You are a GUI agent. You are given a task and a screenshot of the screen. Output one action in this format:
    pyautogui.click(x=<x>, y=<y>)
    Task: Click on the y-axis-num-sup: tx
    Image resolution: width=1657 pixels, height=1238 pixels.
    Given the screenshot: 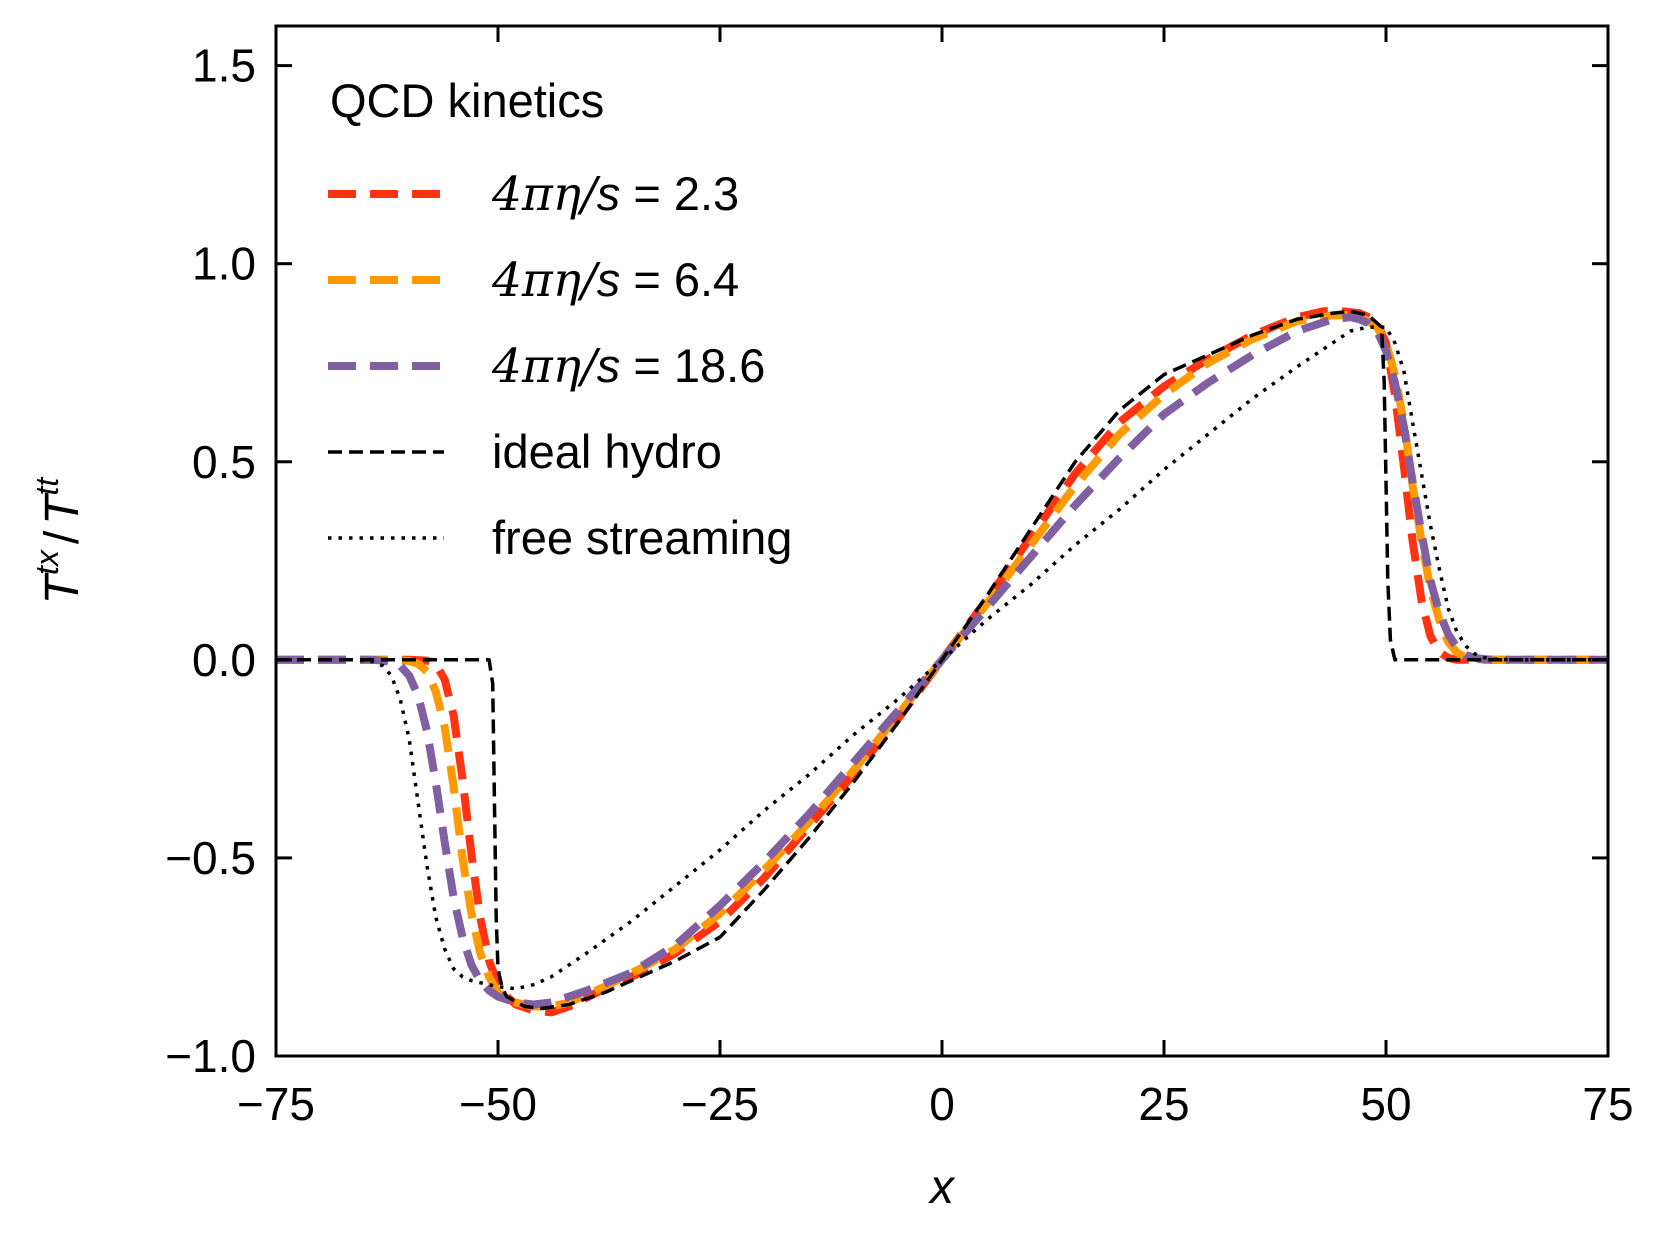 What is the action you would take?
    pyautogui.click(x=47, y=562)
    